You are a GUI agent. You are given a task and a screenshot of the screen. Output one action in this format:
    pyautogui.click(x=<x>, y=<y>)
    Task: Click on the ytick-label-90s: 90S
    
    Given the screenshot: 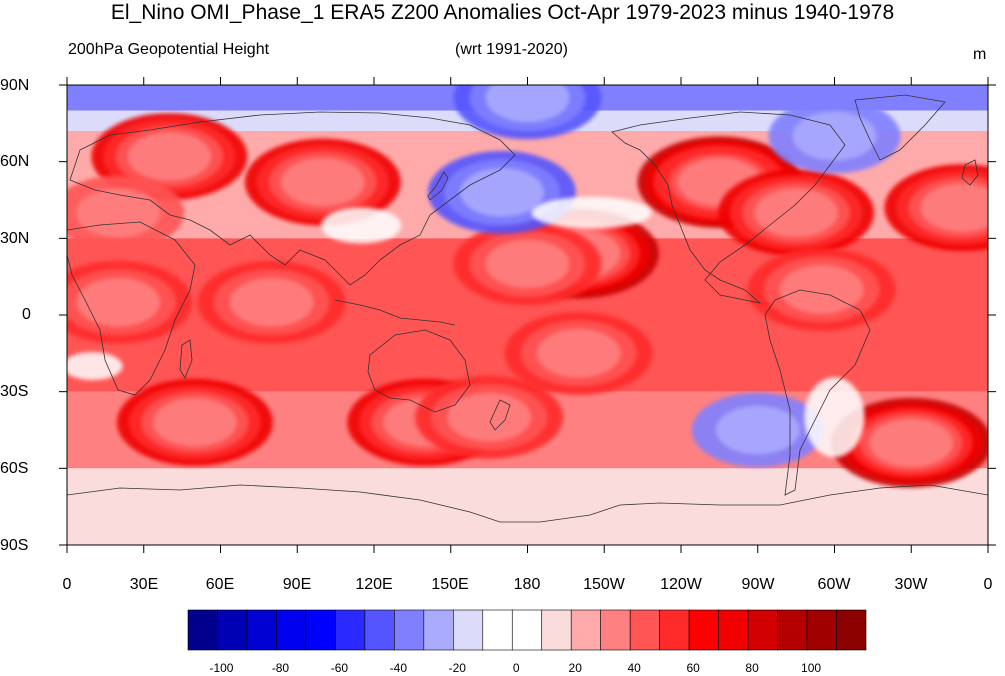 What is the action you would take?
    pyautogui.click(x=14, y=545)
    